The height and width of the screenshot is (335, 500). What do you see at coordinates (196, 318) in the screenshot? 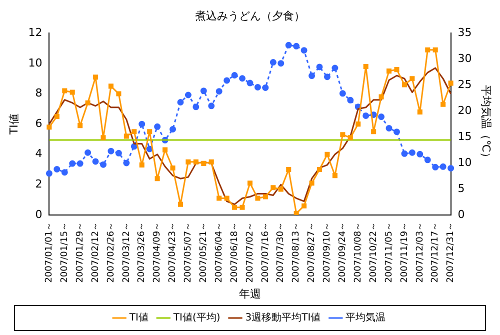
I see `legend-label: TI値(平均)` at bounding box center [196, 318].